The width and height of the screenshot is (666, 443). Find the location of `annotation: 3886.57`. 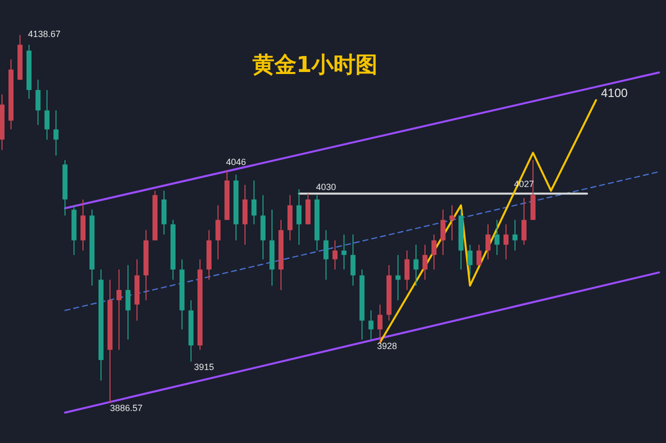

annotation: 3886.57 is located at coordinates (126, 408).